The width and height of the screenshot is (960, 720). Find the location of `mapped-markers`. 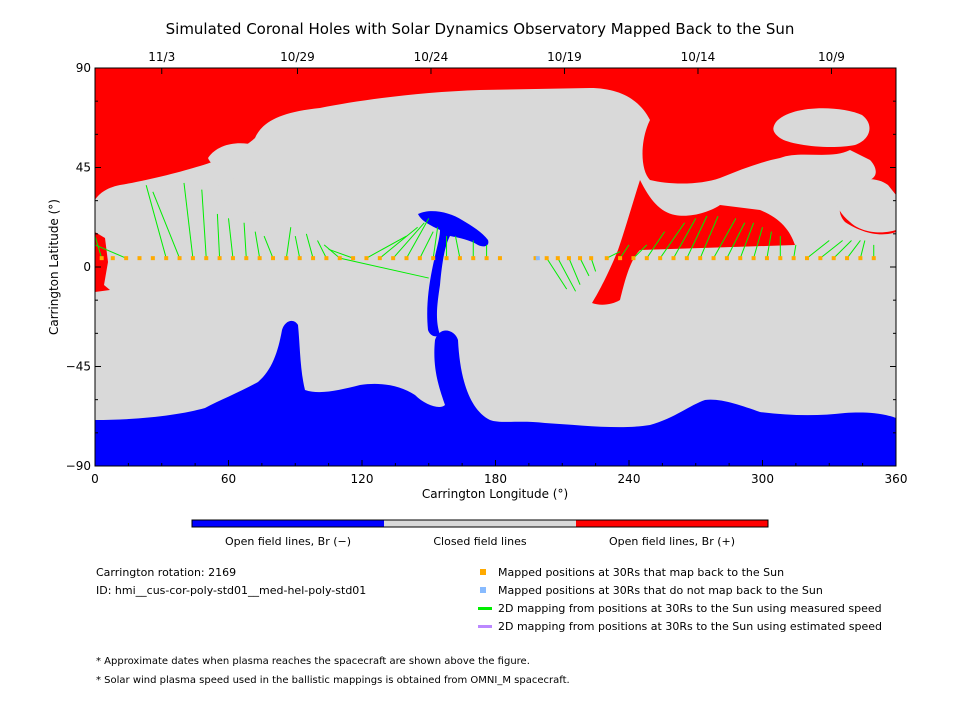

mapped-markers is located at coordinates (487, 258).